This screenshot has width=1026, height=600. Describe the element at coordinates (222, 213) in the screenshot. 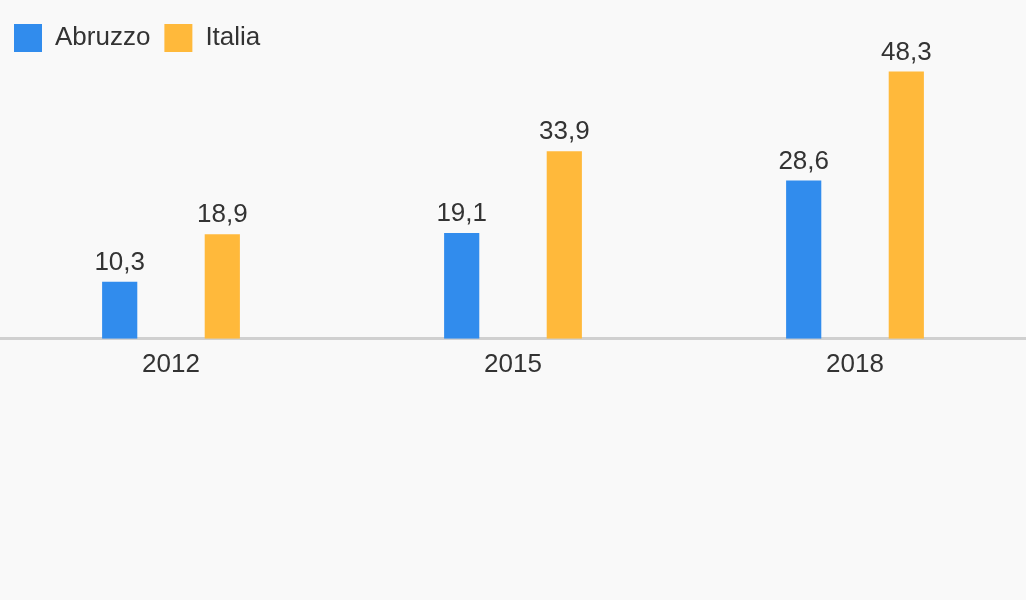

I see `data-label: 18,9` at that location.